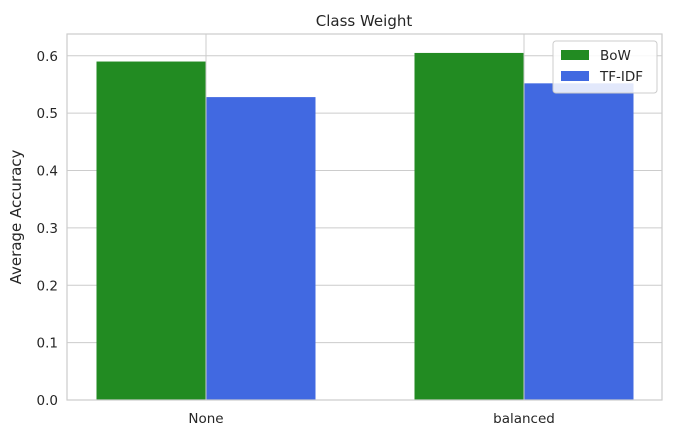  Describe the element at coordinates (469, 226) in the screenshot. I see `bar-bow-balanced` at that location.